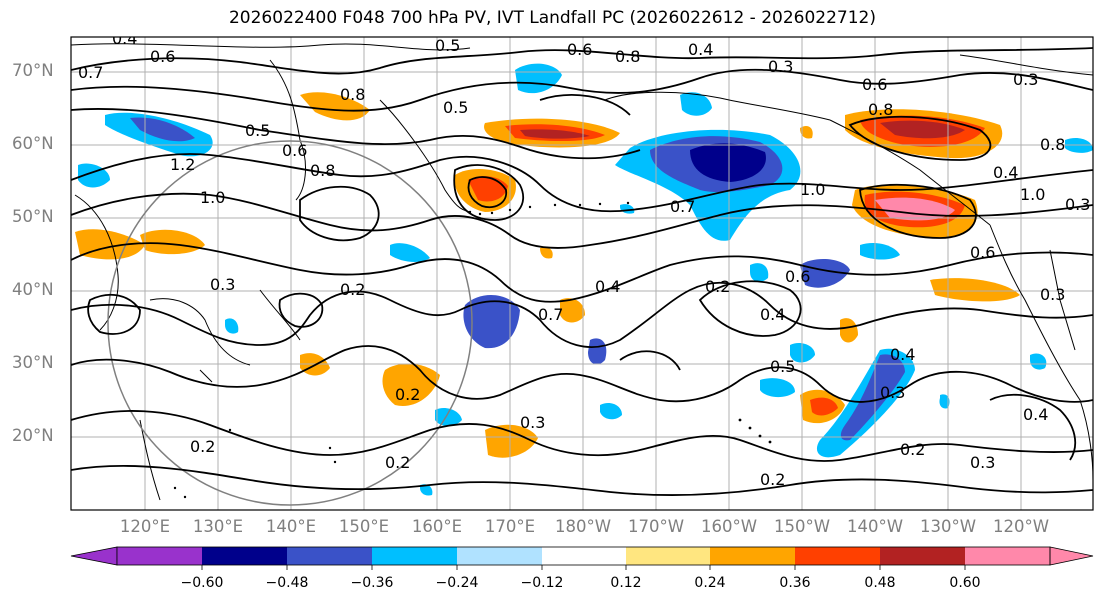 Image resolution: width=1105 pixels, height=604 pixels. I want to click on lon-label: 150°W, so click(802, 526).